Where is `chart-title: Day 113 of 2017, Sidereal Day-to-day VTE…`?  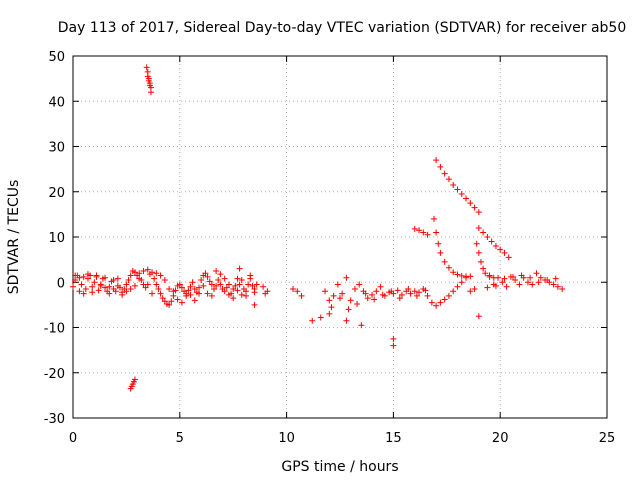 chart-title: Day 113 of 2017, Sidereal Day-to-day VTE… is located at coordinates (342, 28).